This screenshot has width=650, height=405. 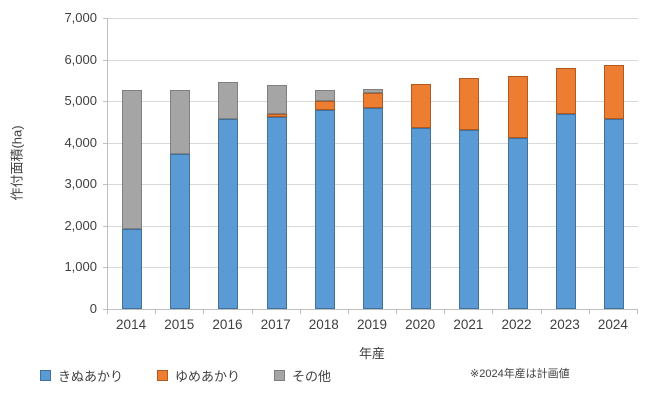 What do you see at coordinates (323, 324) in the screenshot?
I see `x-tick-label: 2018` at bounding box center [323, 324].